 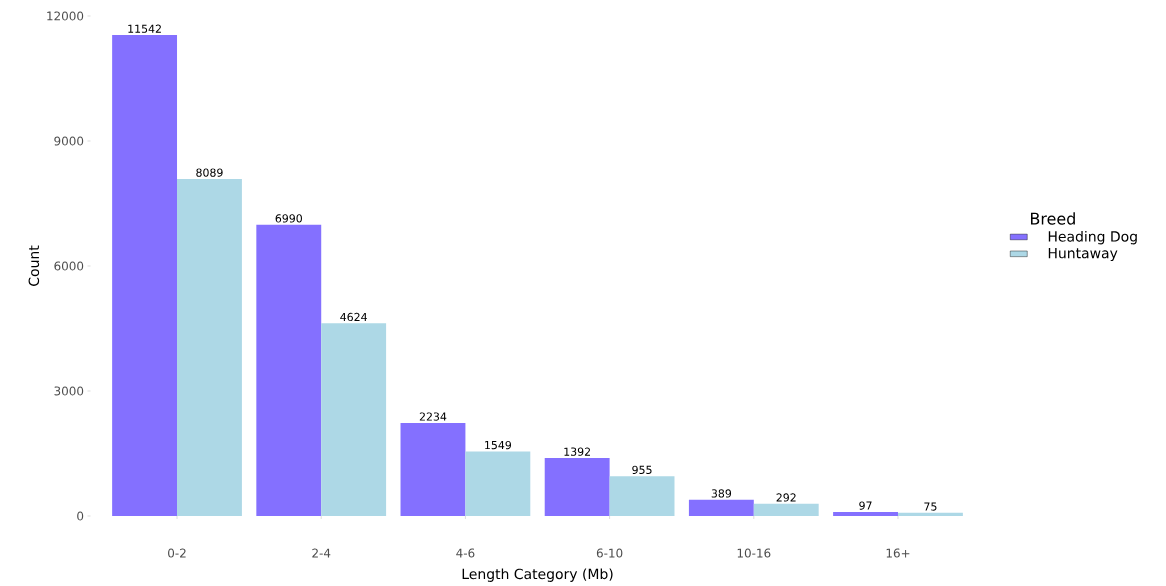 What do you see at coordinates (754, 553) in the screenshot?
I see `x-tick-label: 10-16` at bounding box center [754, 553].